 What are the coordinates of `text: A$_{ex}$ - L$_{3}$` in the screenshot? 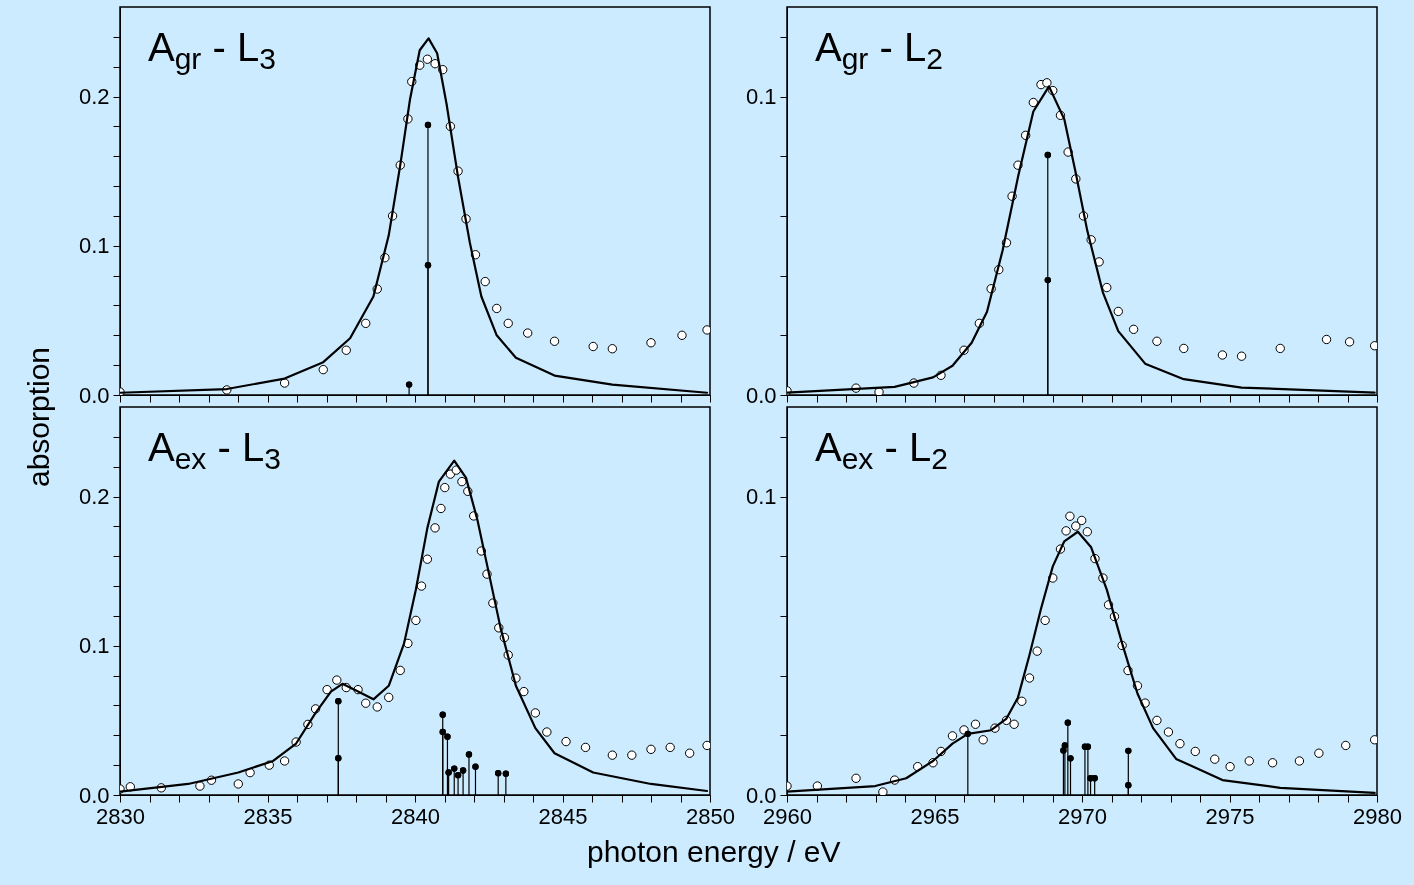 It's located at (214, 450).